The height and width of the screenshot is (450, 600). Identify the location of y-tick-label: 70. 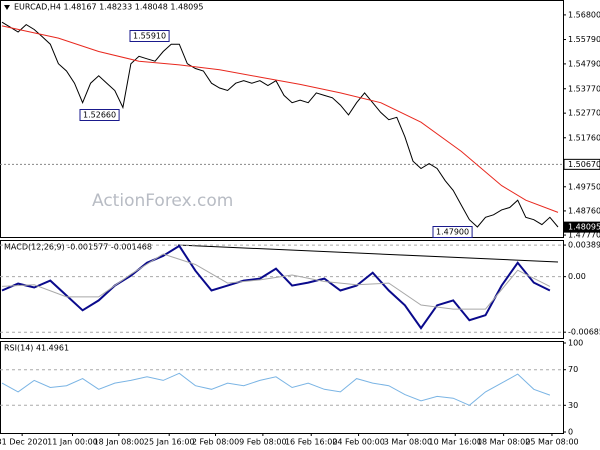
(573, 369).